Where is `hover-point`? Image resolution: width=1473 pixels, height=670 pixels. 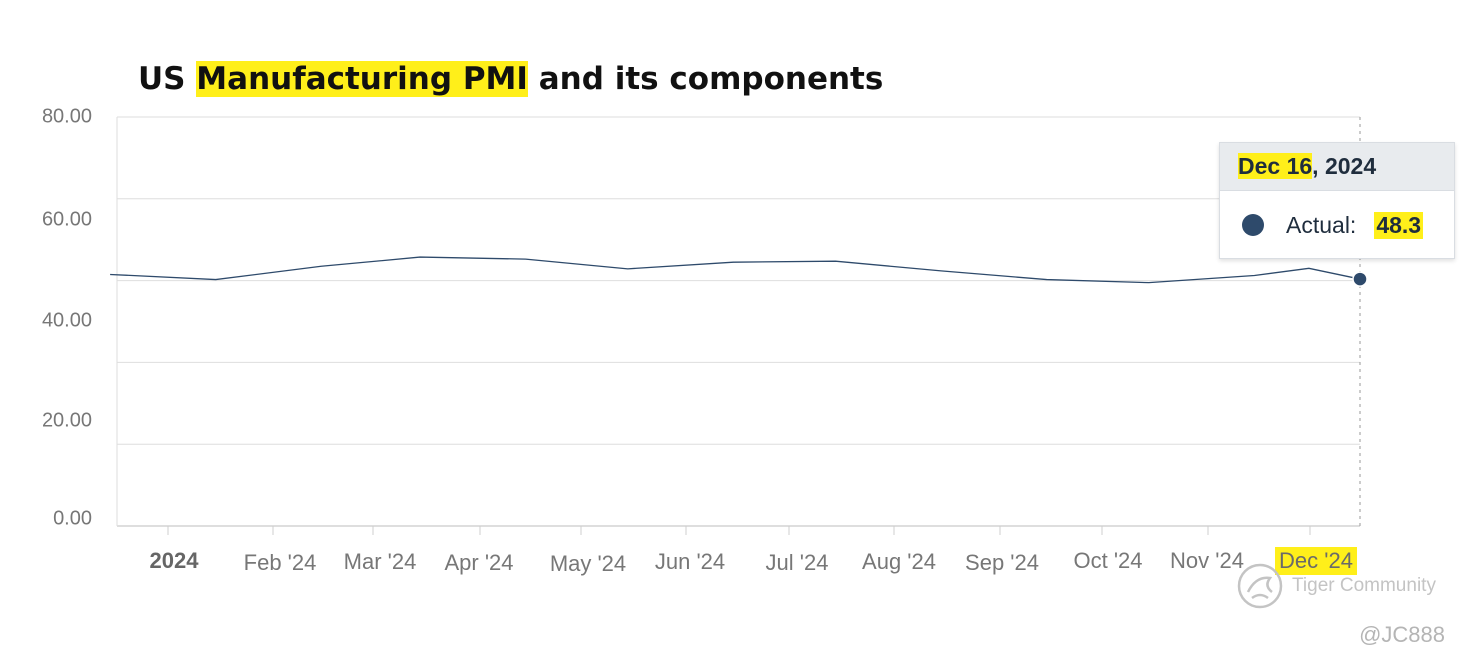
hover-point is located at coordinates (1360, 279).